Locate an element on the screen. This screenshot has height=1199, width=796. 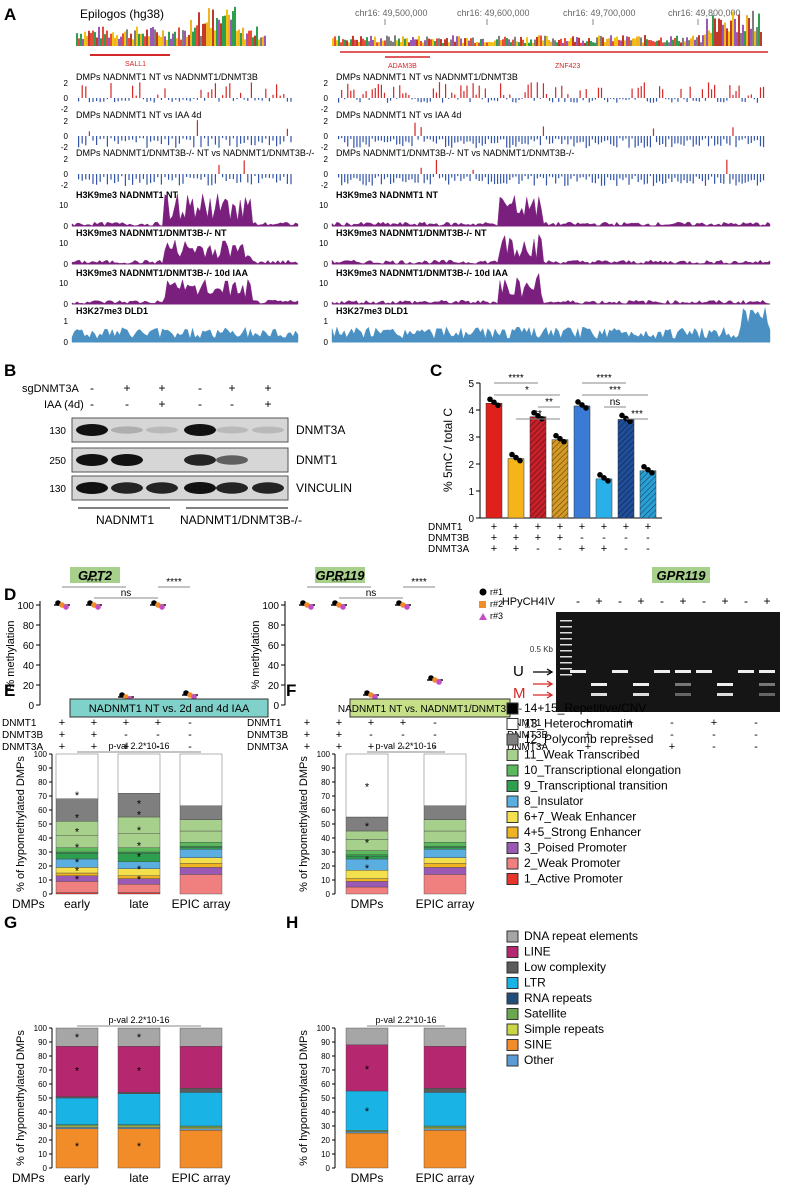
y-tick: 2 is located at coordinates (326, 159).